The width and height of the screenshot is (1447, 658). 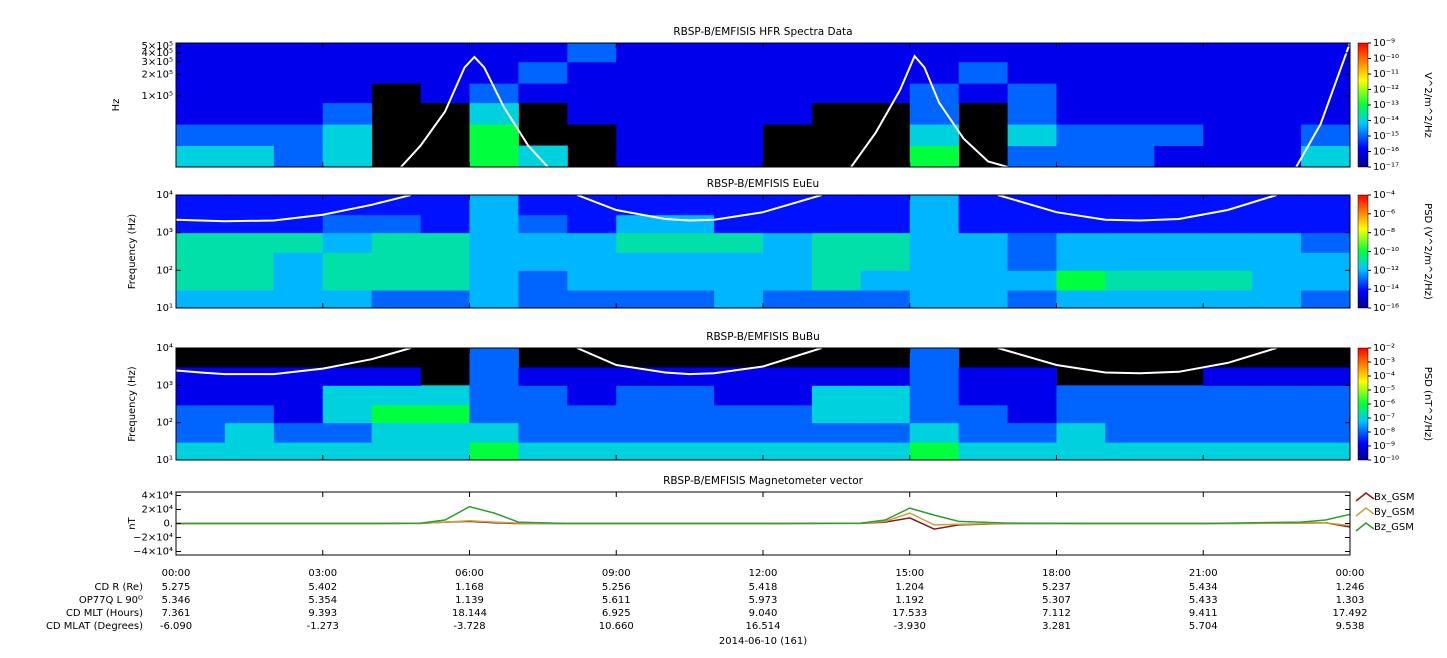 What do you see at coordinates (1386, 270) in the screenshot?
I see `colorbar-tick-label: 10⁻¹²` at bounding box center [1386, 270].